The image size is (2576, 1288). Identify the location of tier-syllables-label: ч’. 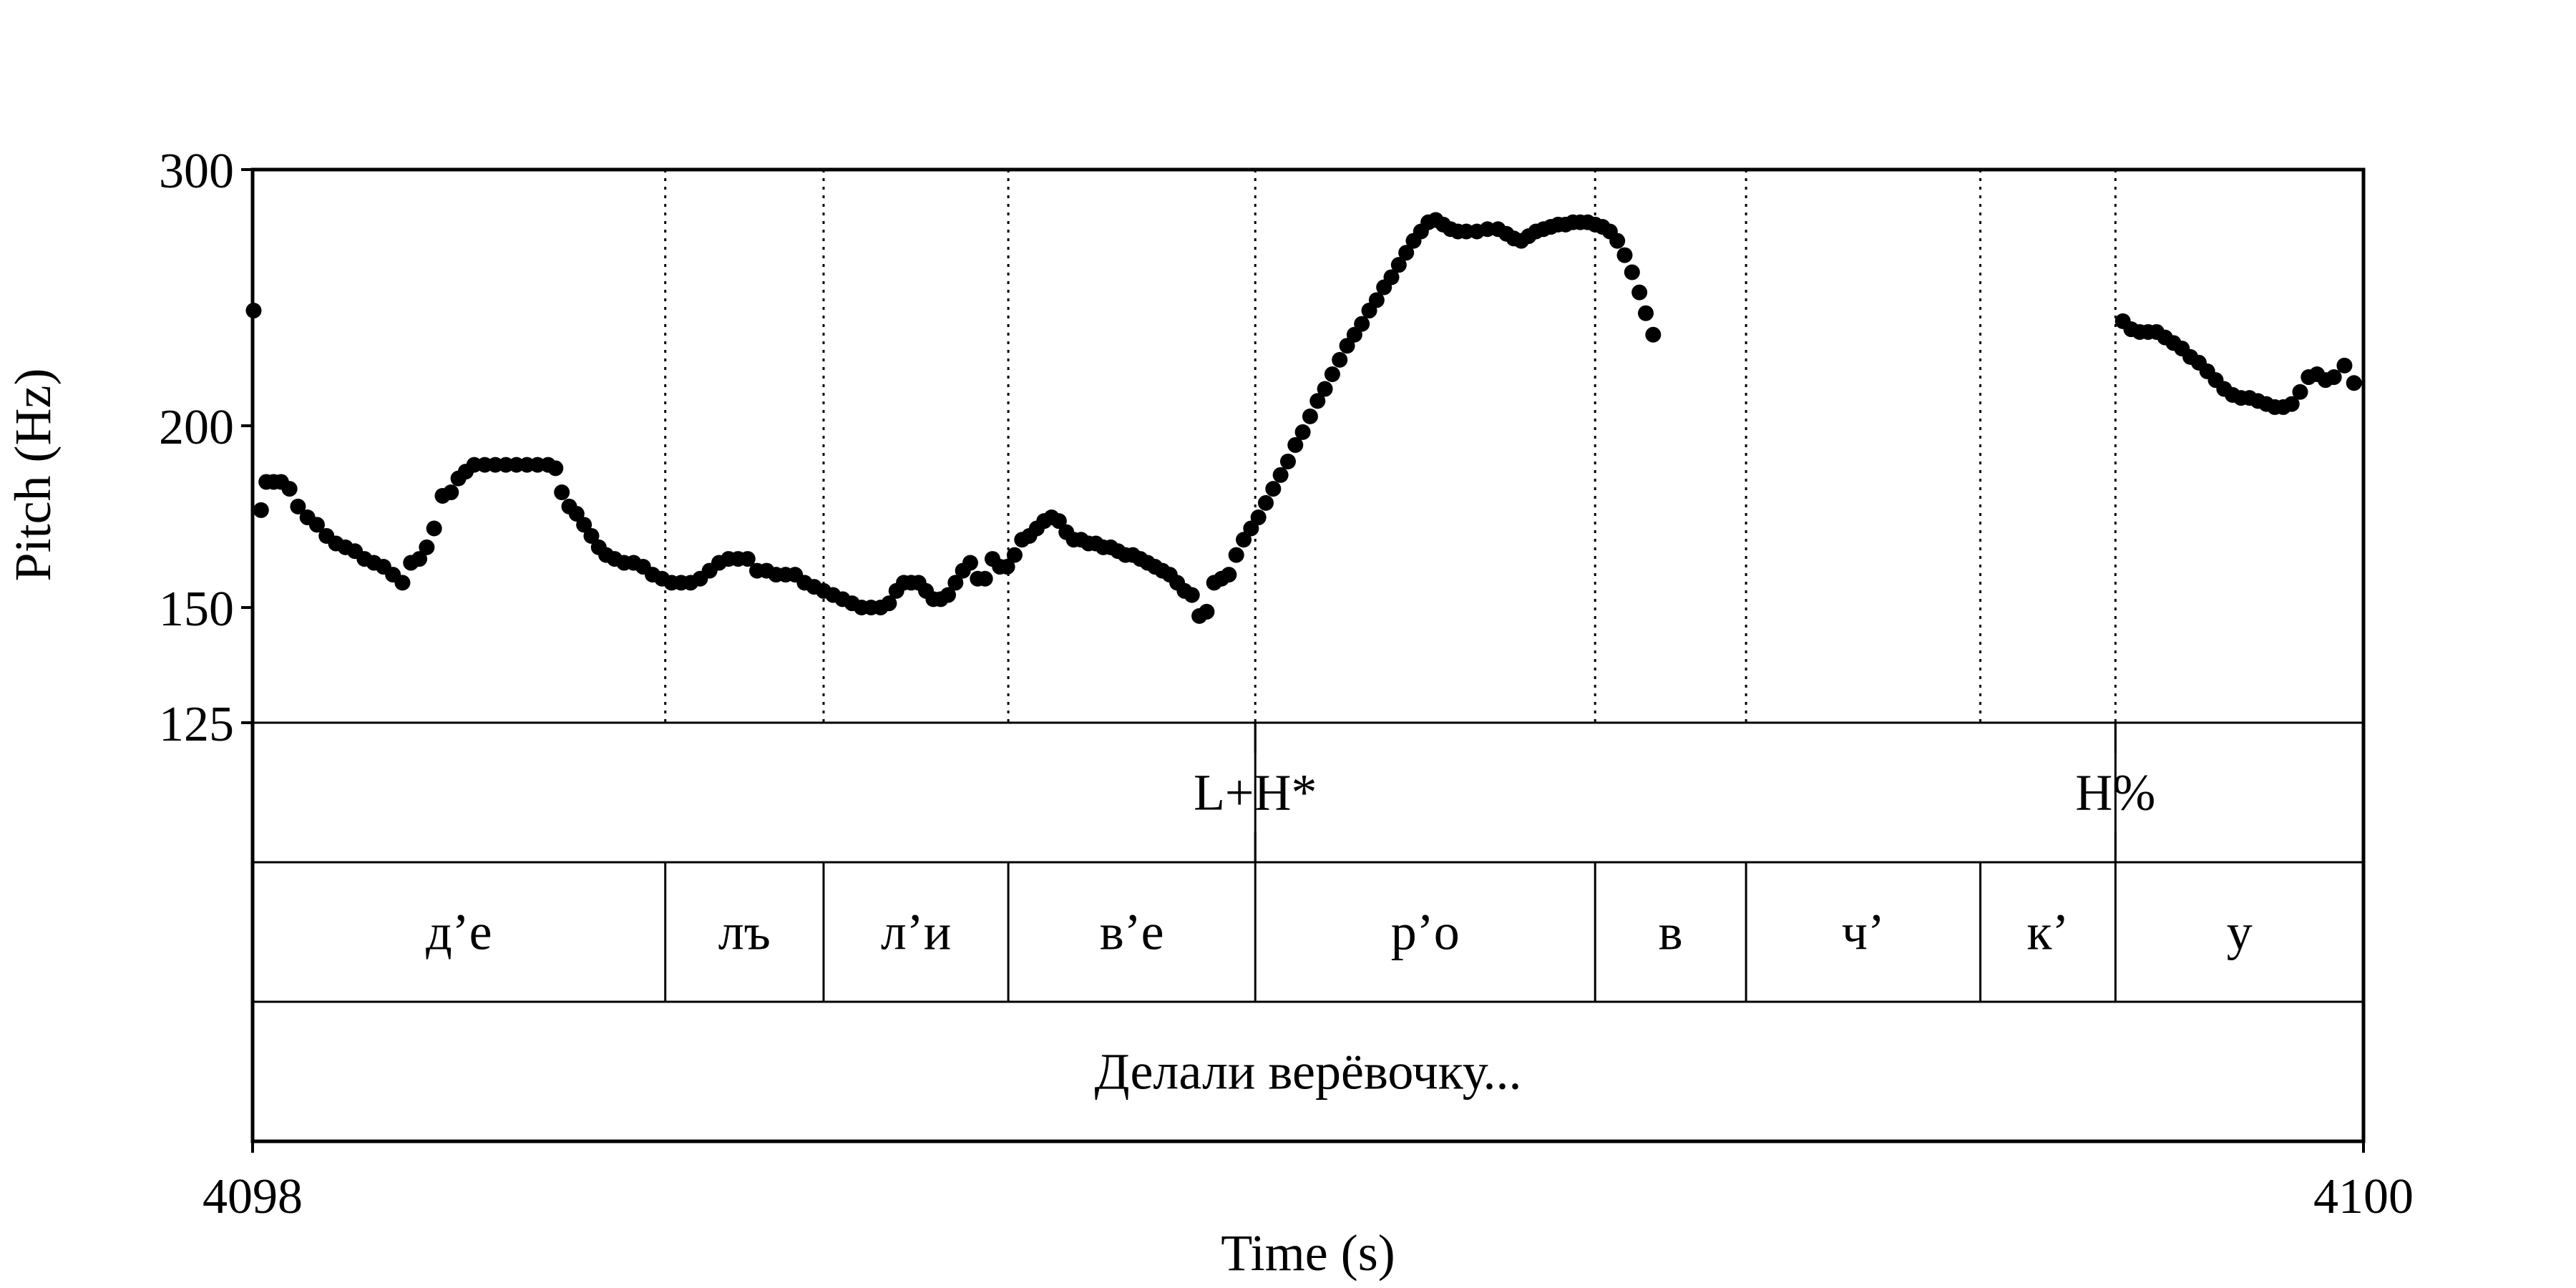
(1864, 932).